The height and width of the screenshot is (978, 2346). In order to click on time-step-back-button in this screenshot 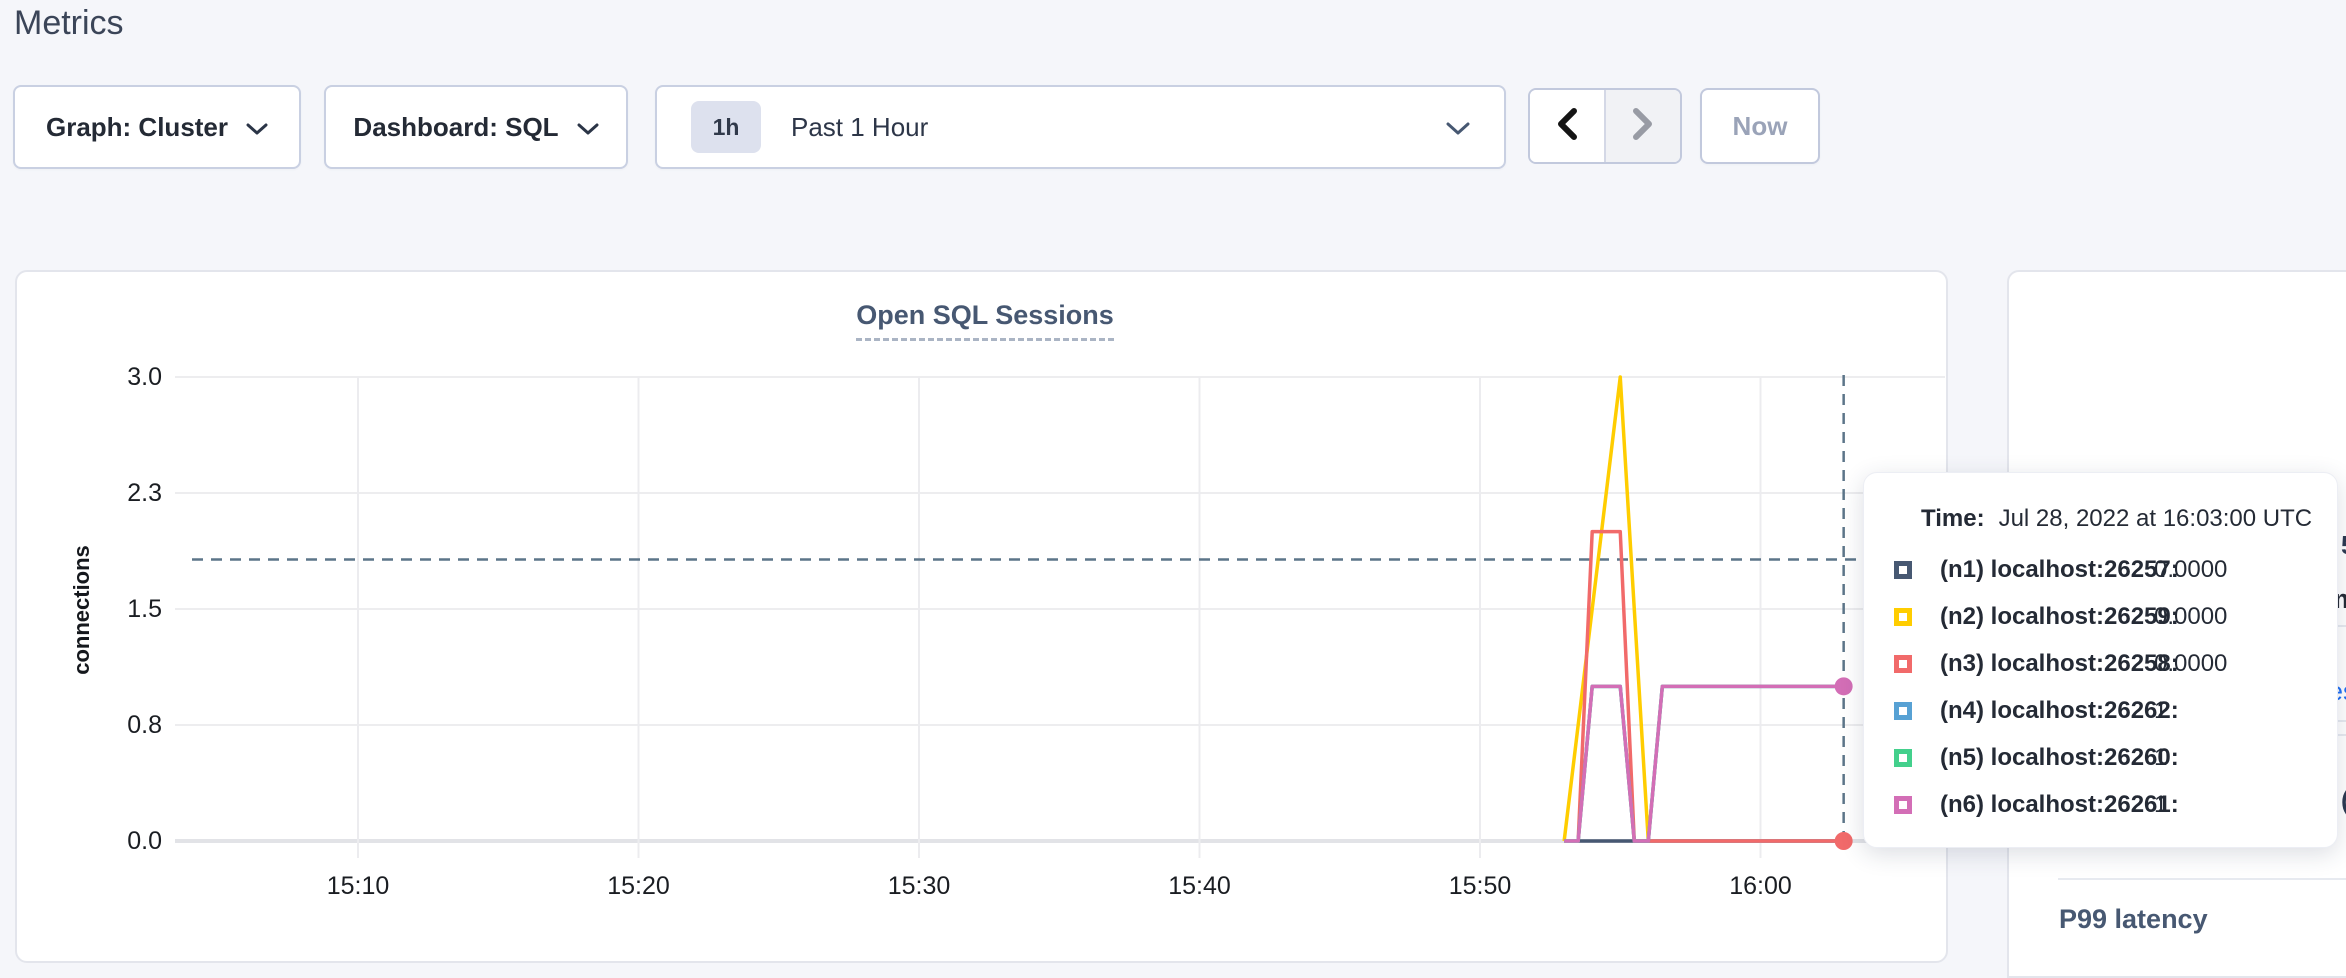, I will do `click(1568, 126)`.